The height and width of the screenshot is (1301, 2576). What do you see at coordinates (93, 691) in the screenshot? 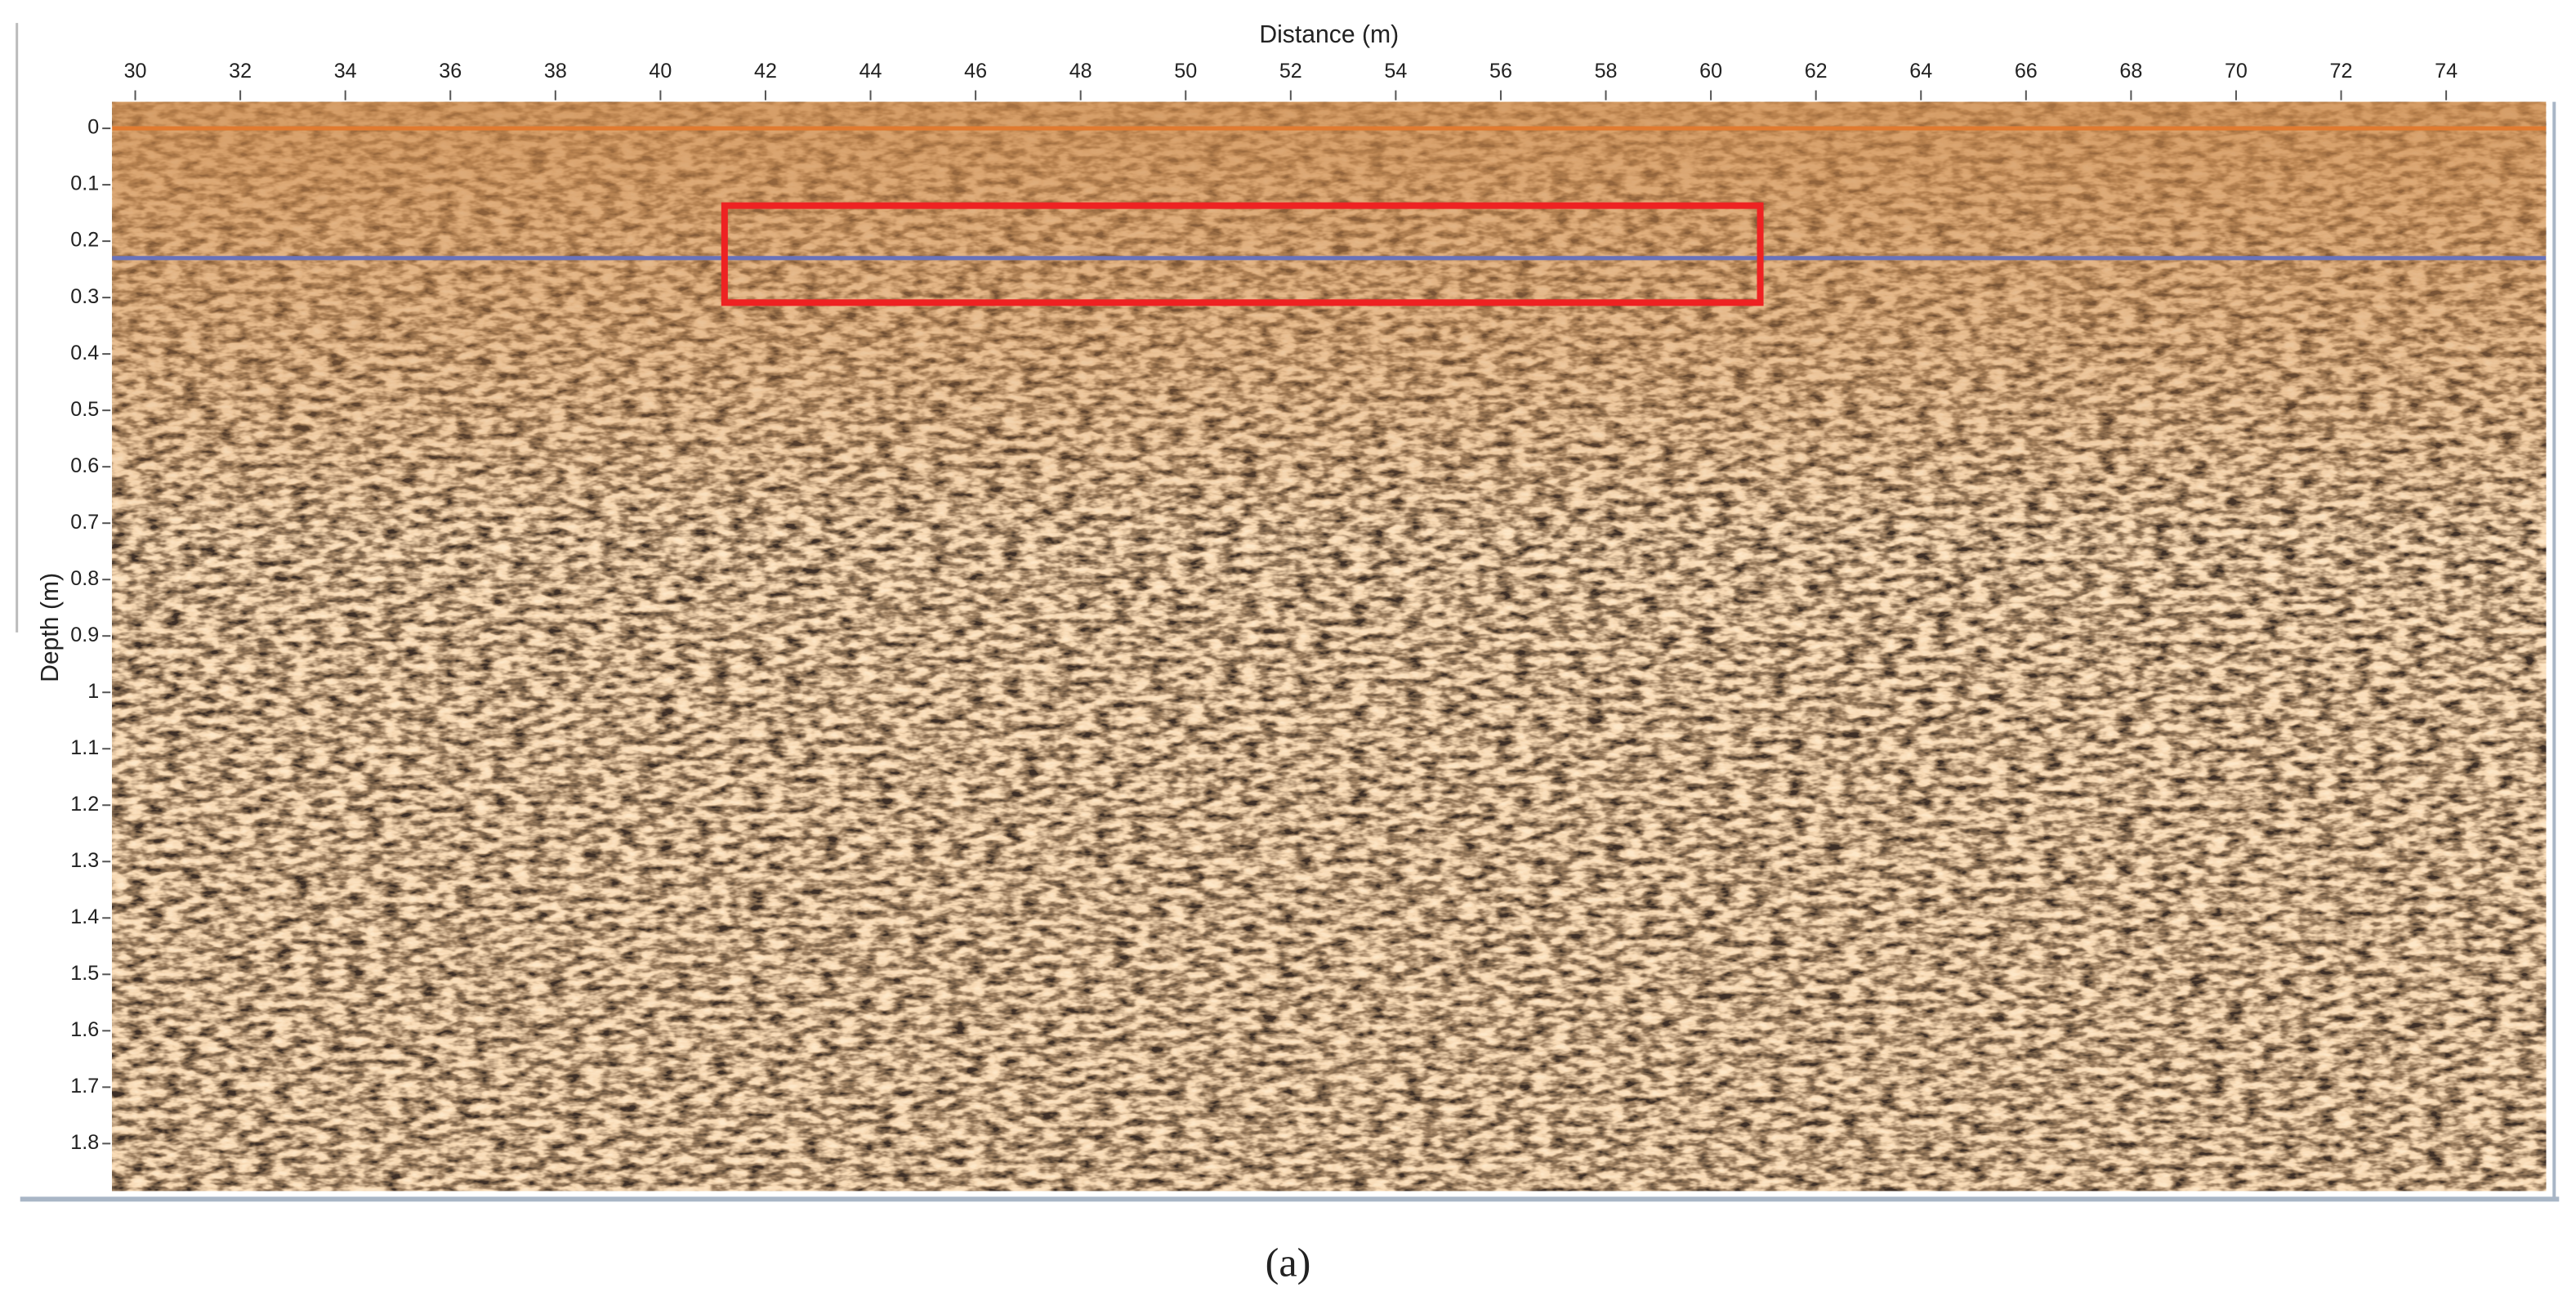
I see `y-tick-label: 1` at bounding box center [93, 691].